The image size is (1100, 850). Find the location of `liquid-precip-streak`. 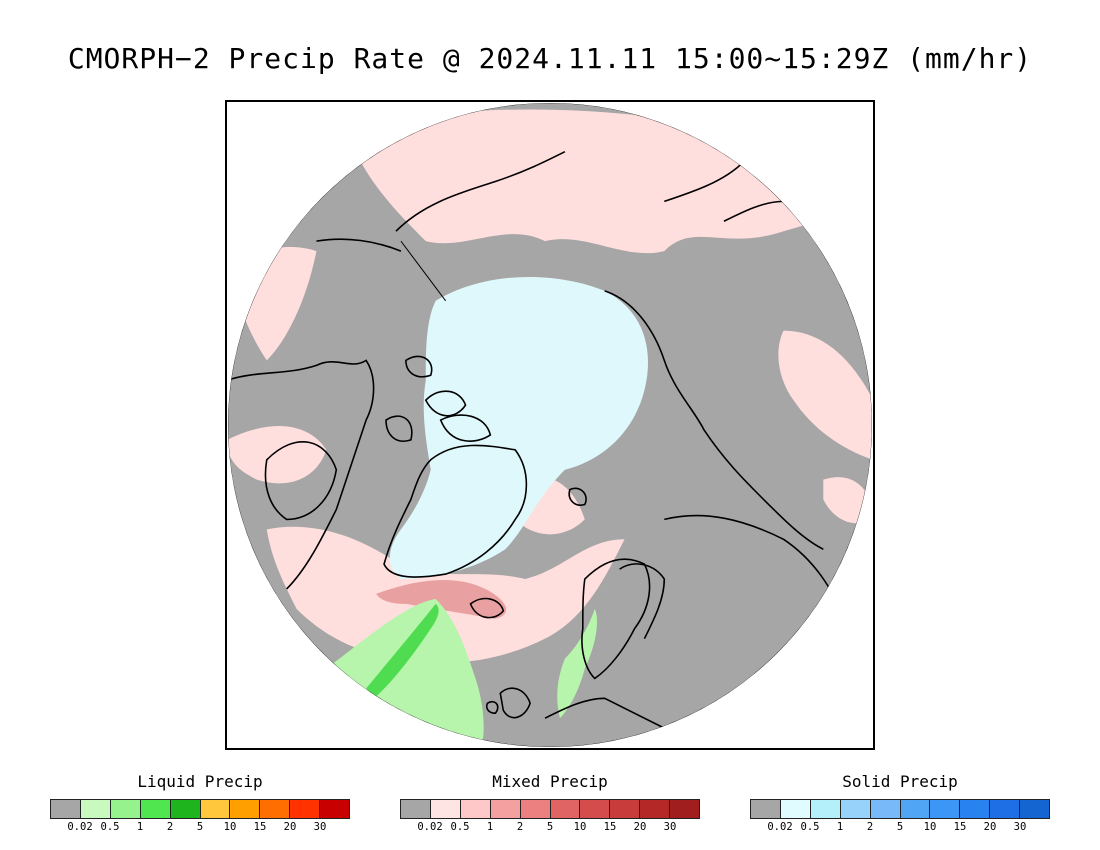

liquid-precip-streak is located at coordinates (402, 651).